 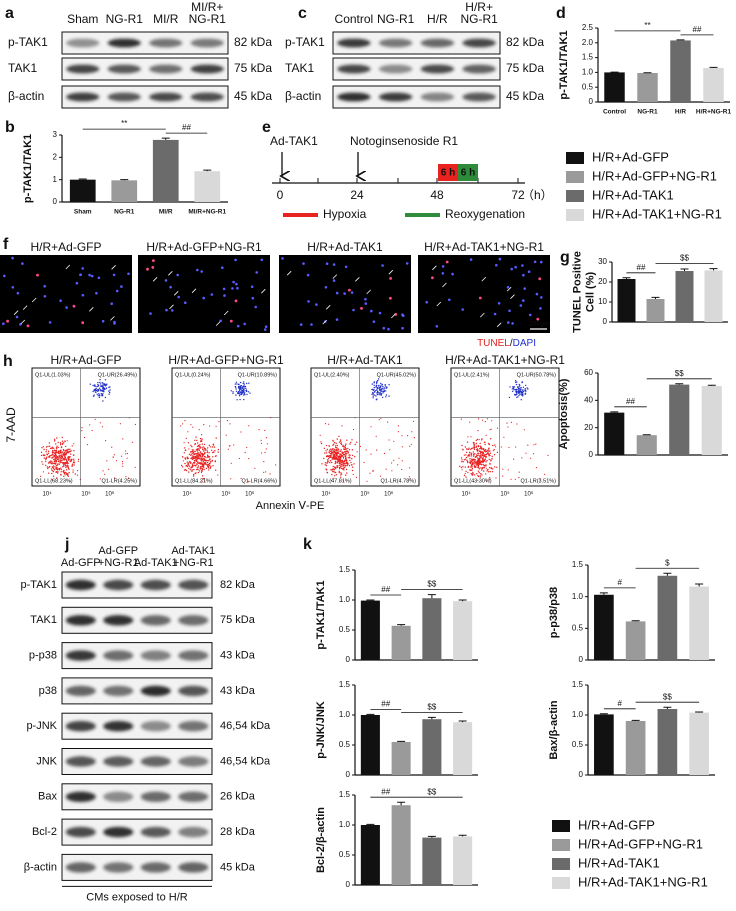 I want to click on y-tick-label: 0.5, so click(x=345, y=854).